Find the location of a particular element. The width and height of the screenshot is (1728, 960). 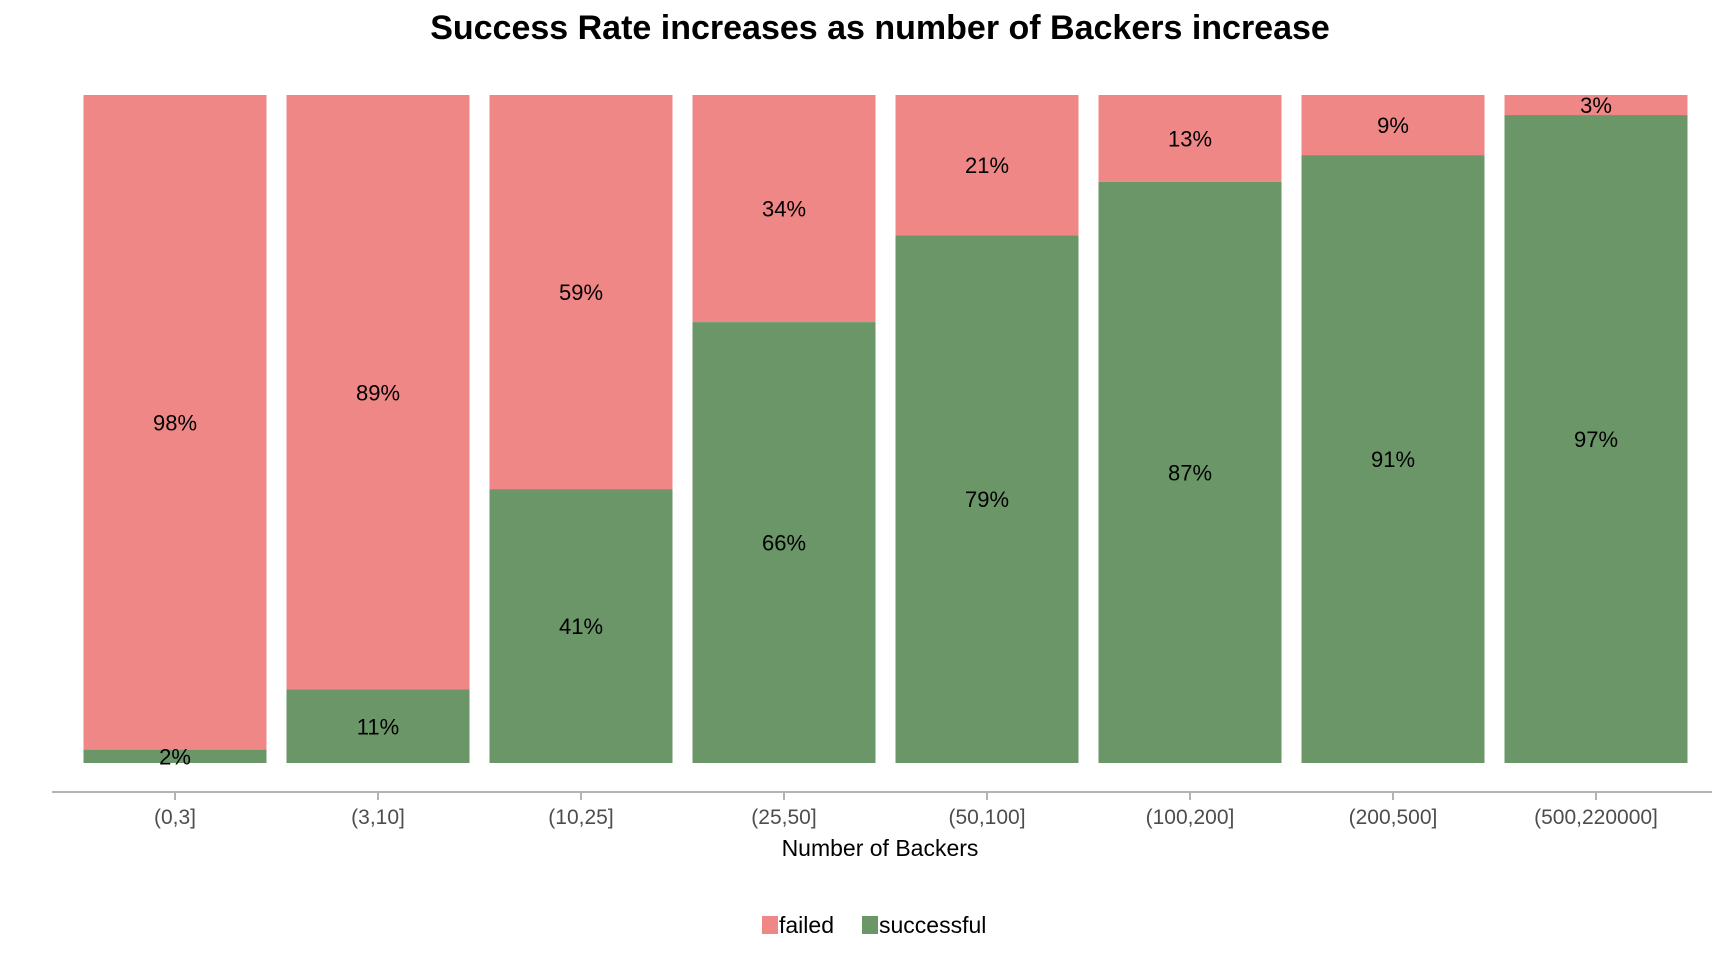

bar-label-successful-6: 91% is located at coordinates (1393, 459).